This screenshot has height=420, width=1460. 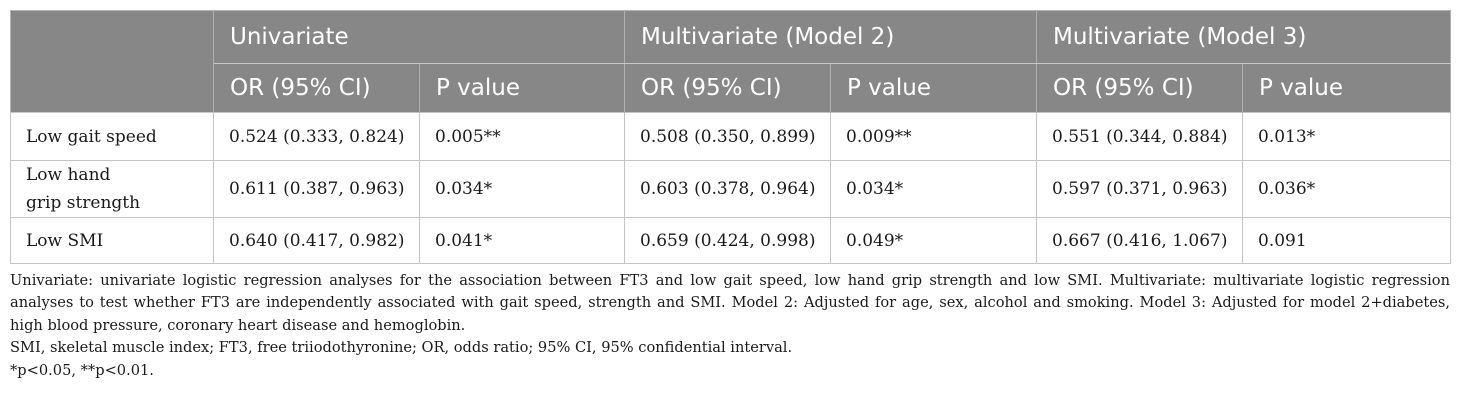 I want to click on row-label: Low gait speed, so click(x=112, y=136).